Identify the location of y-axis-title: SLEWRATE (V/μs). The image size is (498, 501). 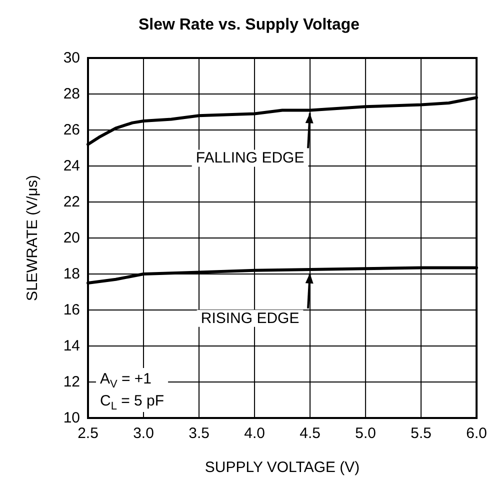
(32, 238).